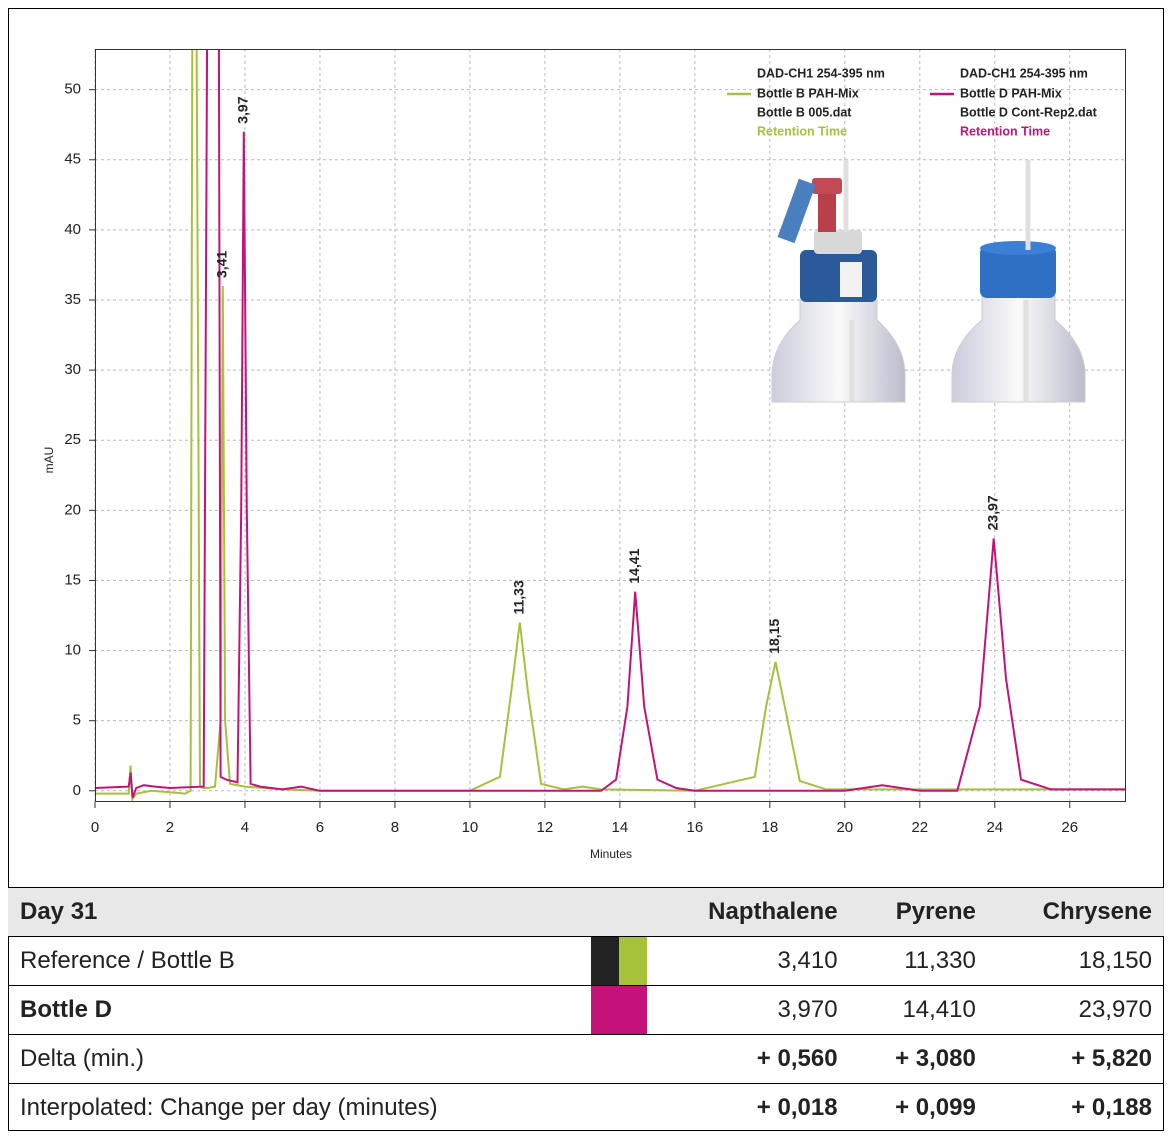 This screenshot has width=1172, height=1139. What do you see at coordinates (1075, 1010) in the screenshot?
I see `value-cell: 23,970` at bounding box center [1075, 1010].